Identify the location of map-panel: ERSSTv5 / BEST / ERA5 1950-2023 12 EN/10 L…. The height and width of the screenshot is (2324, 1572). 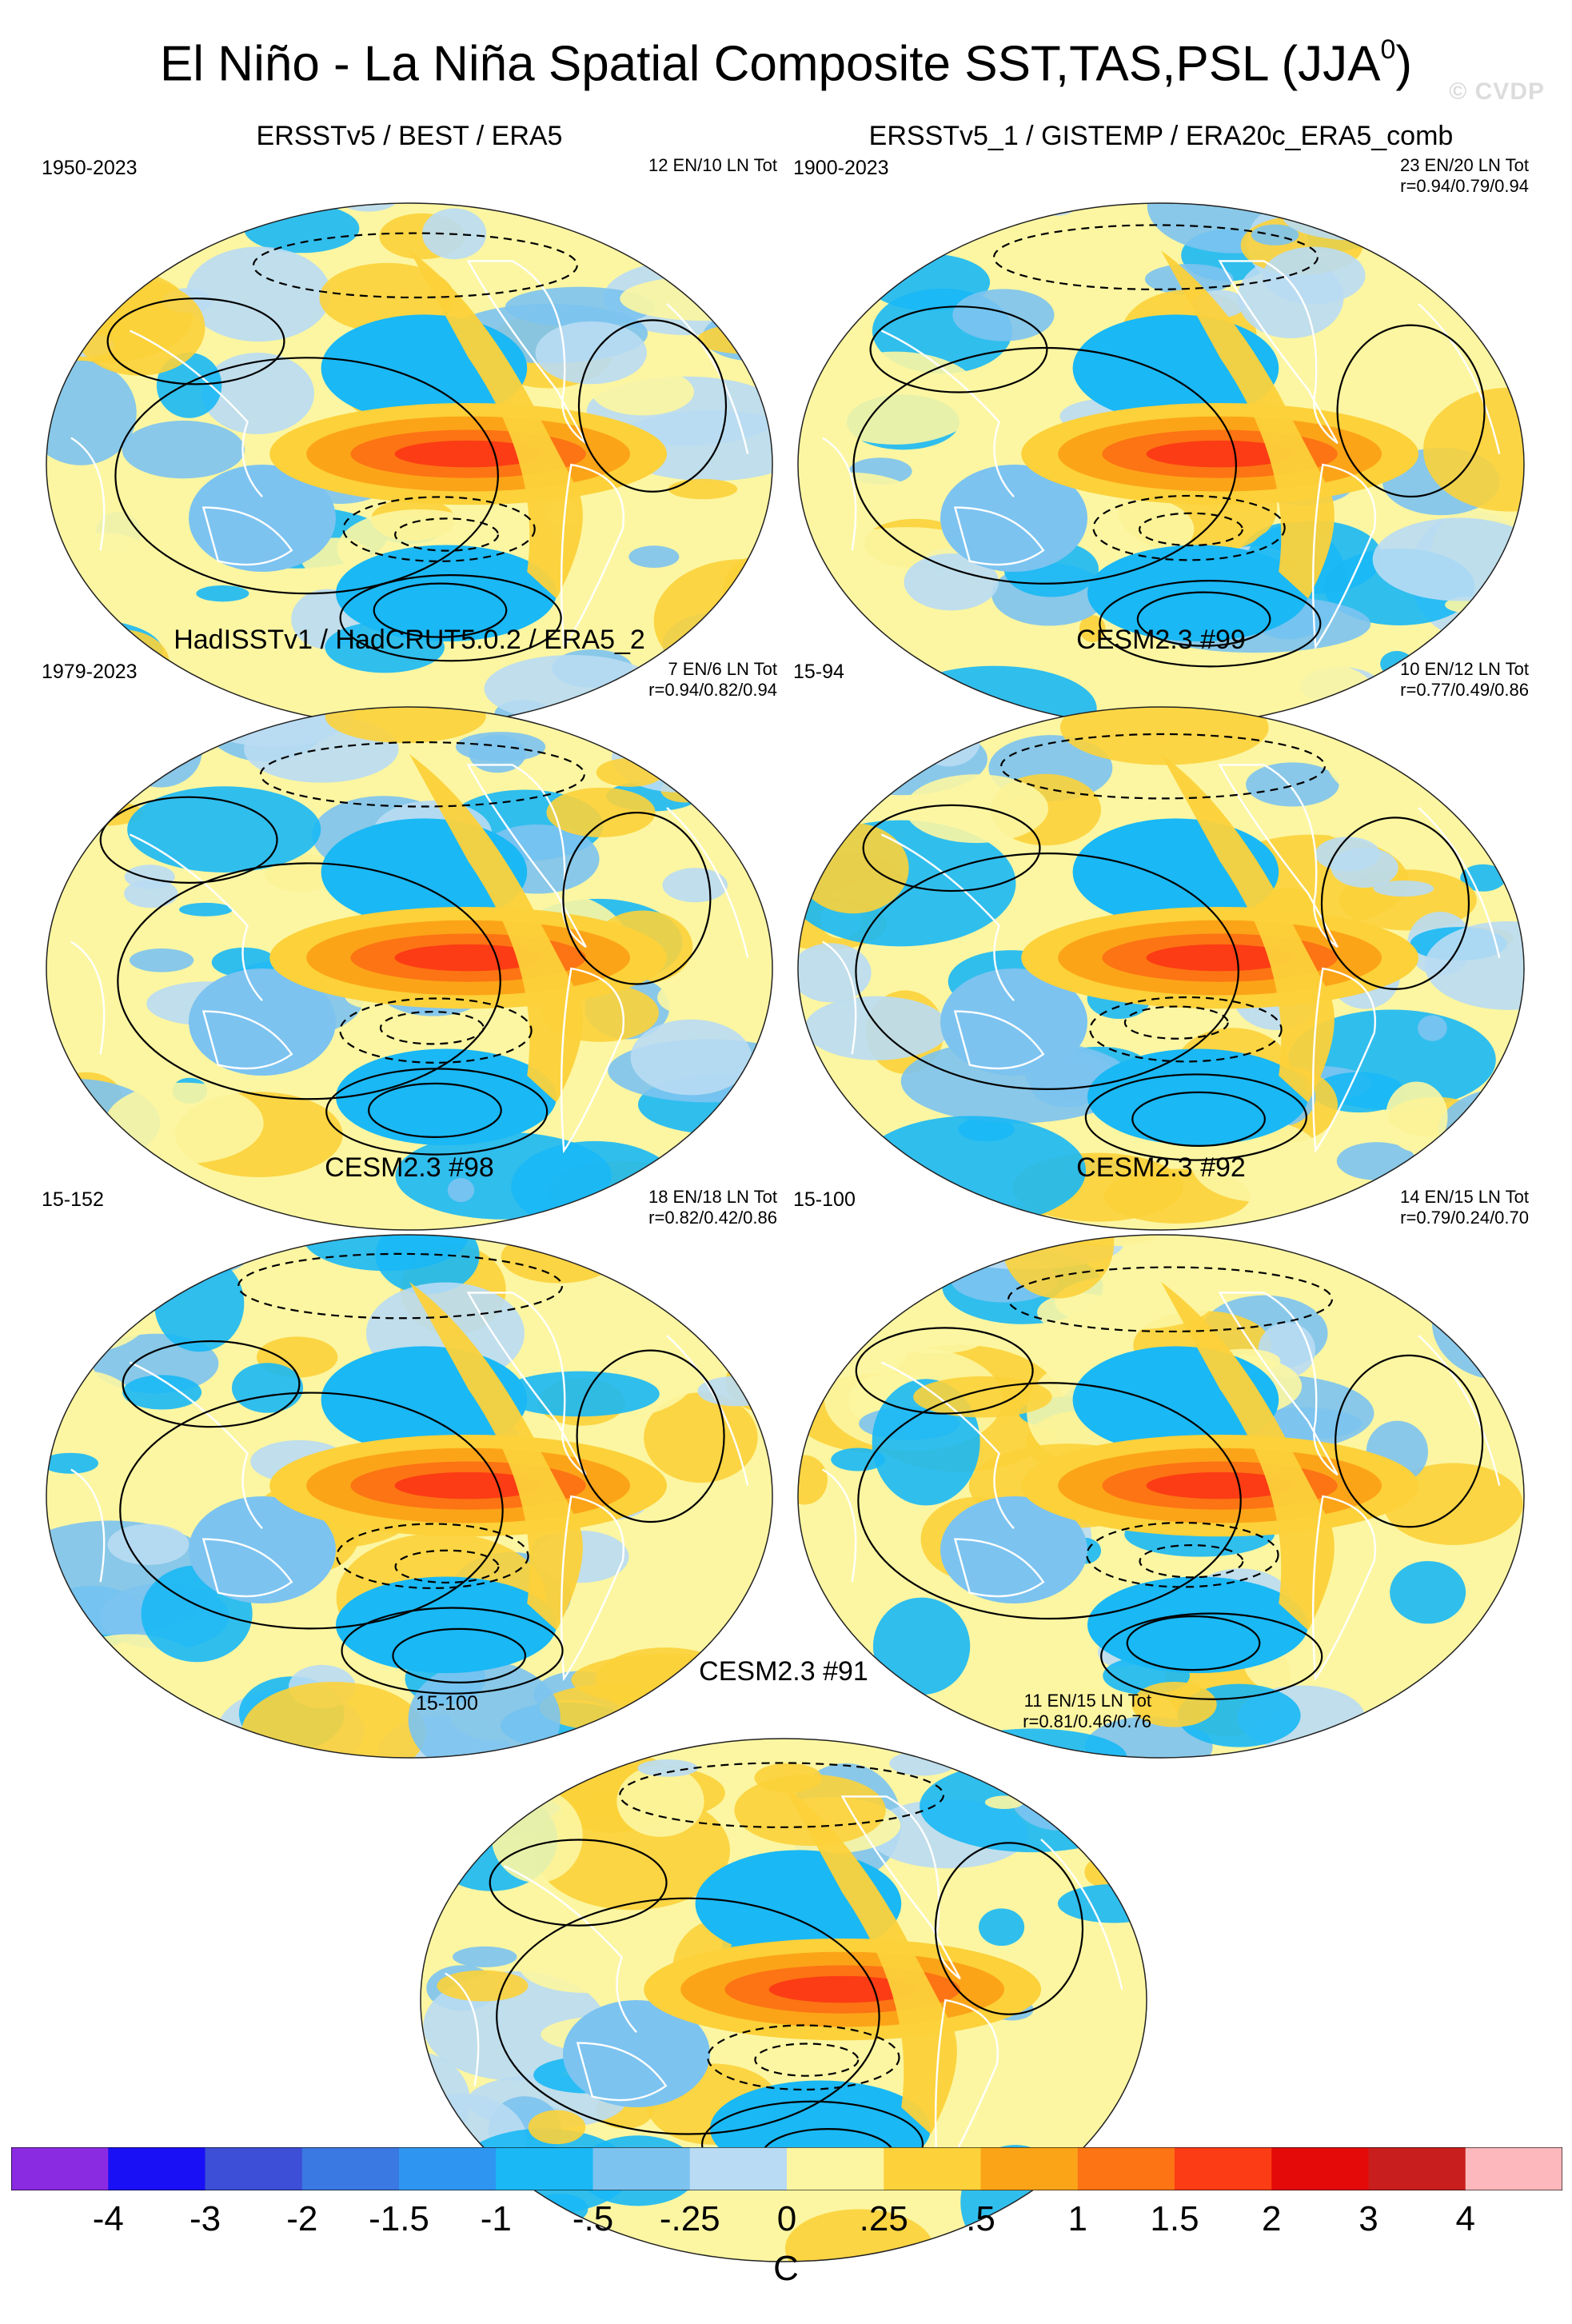
(409, 426).